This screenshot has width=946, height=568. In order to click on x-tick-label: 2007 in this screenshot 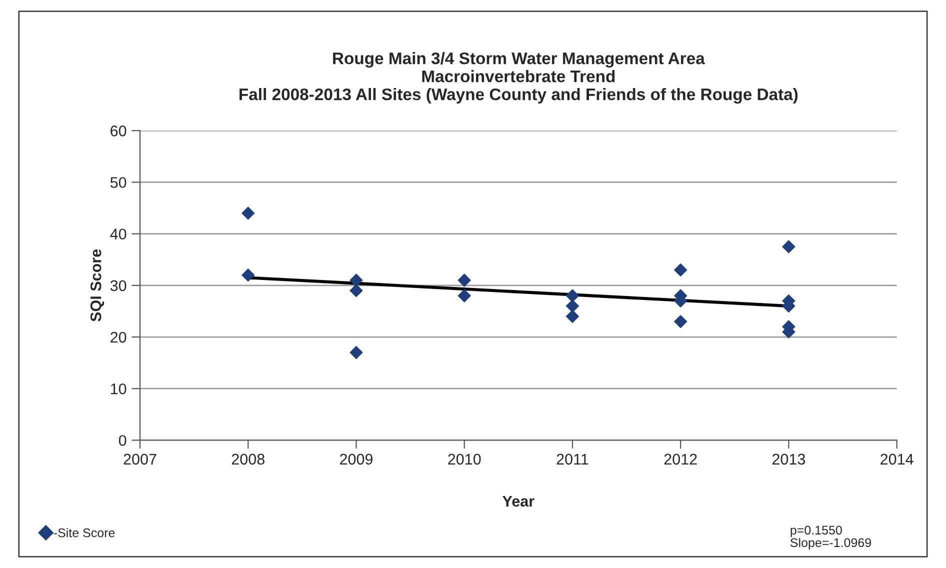, I will do `click(140, 459)`.